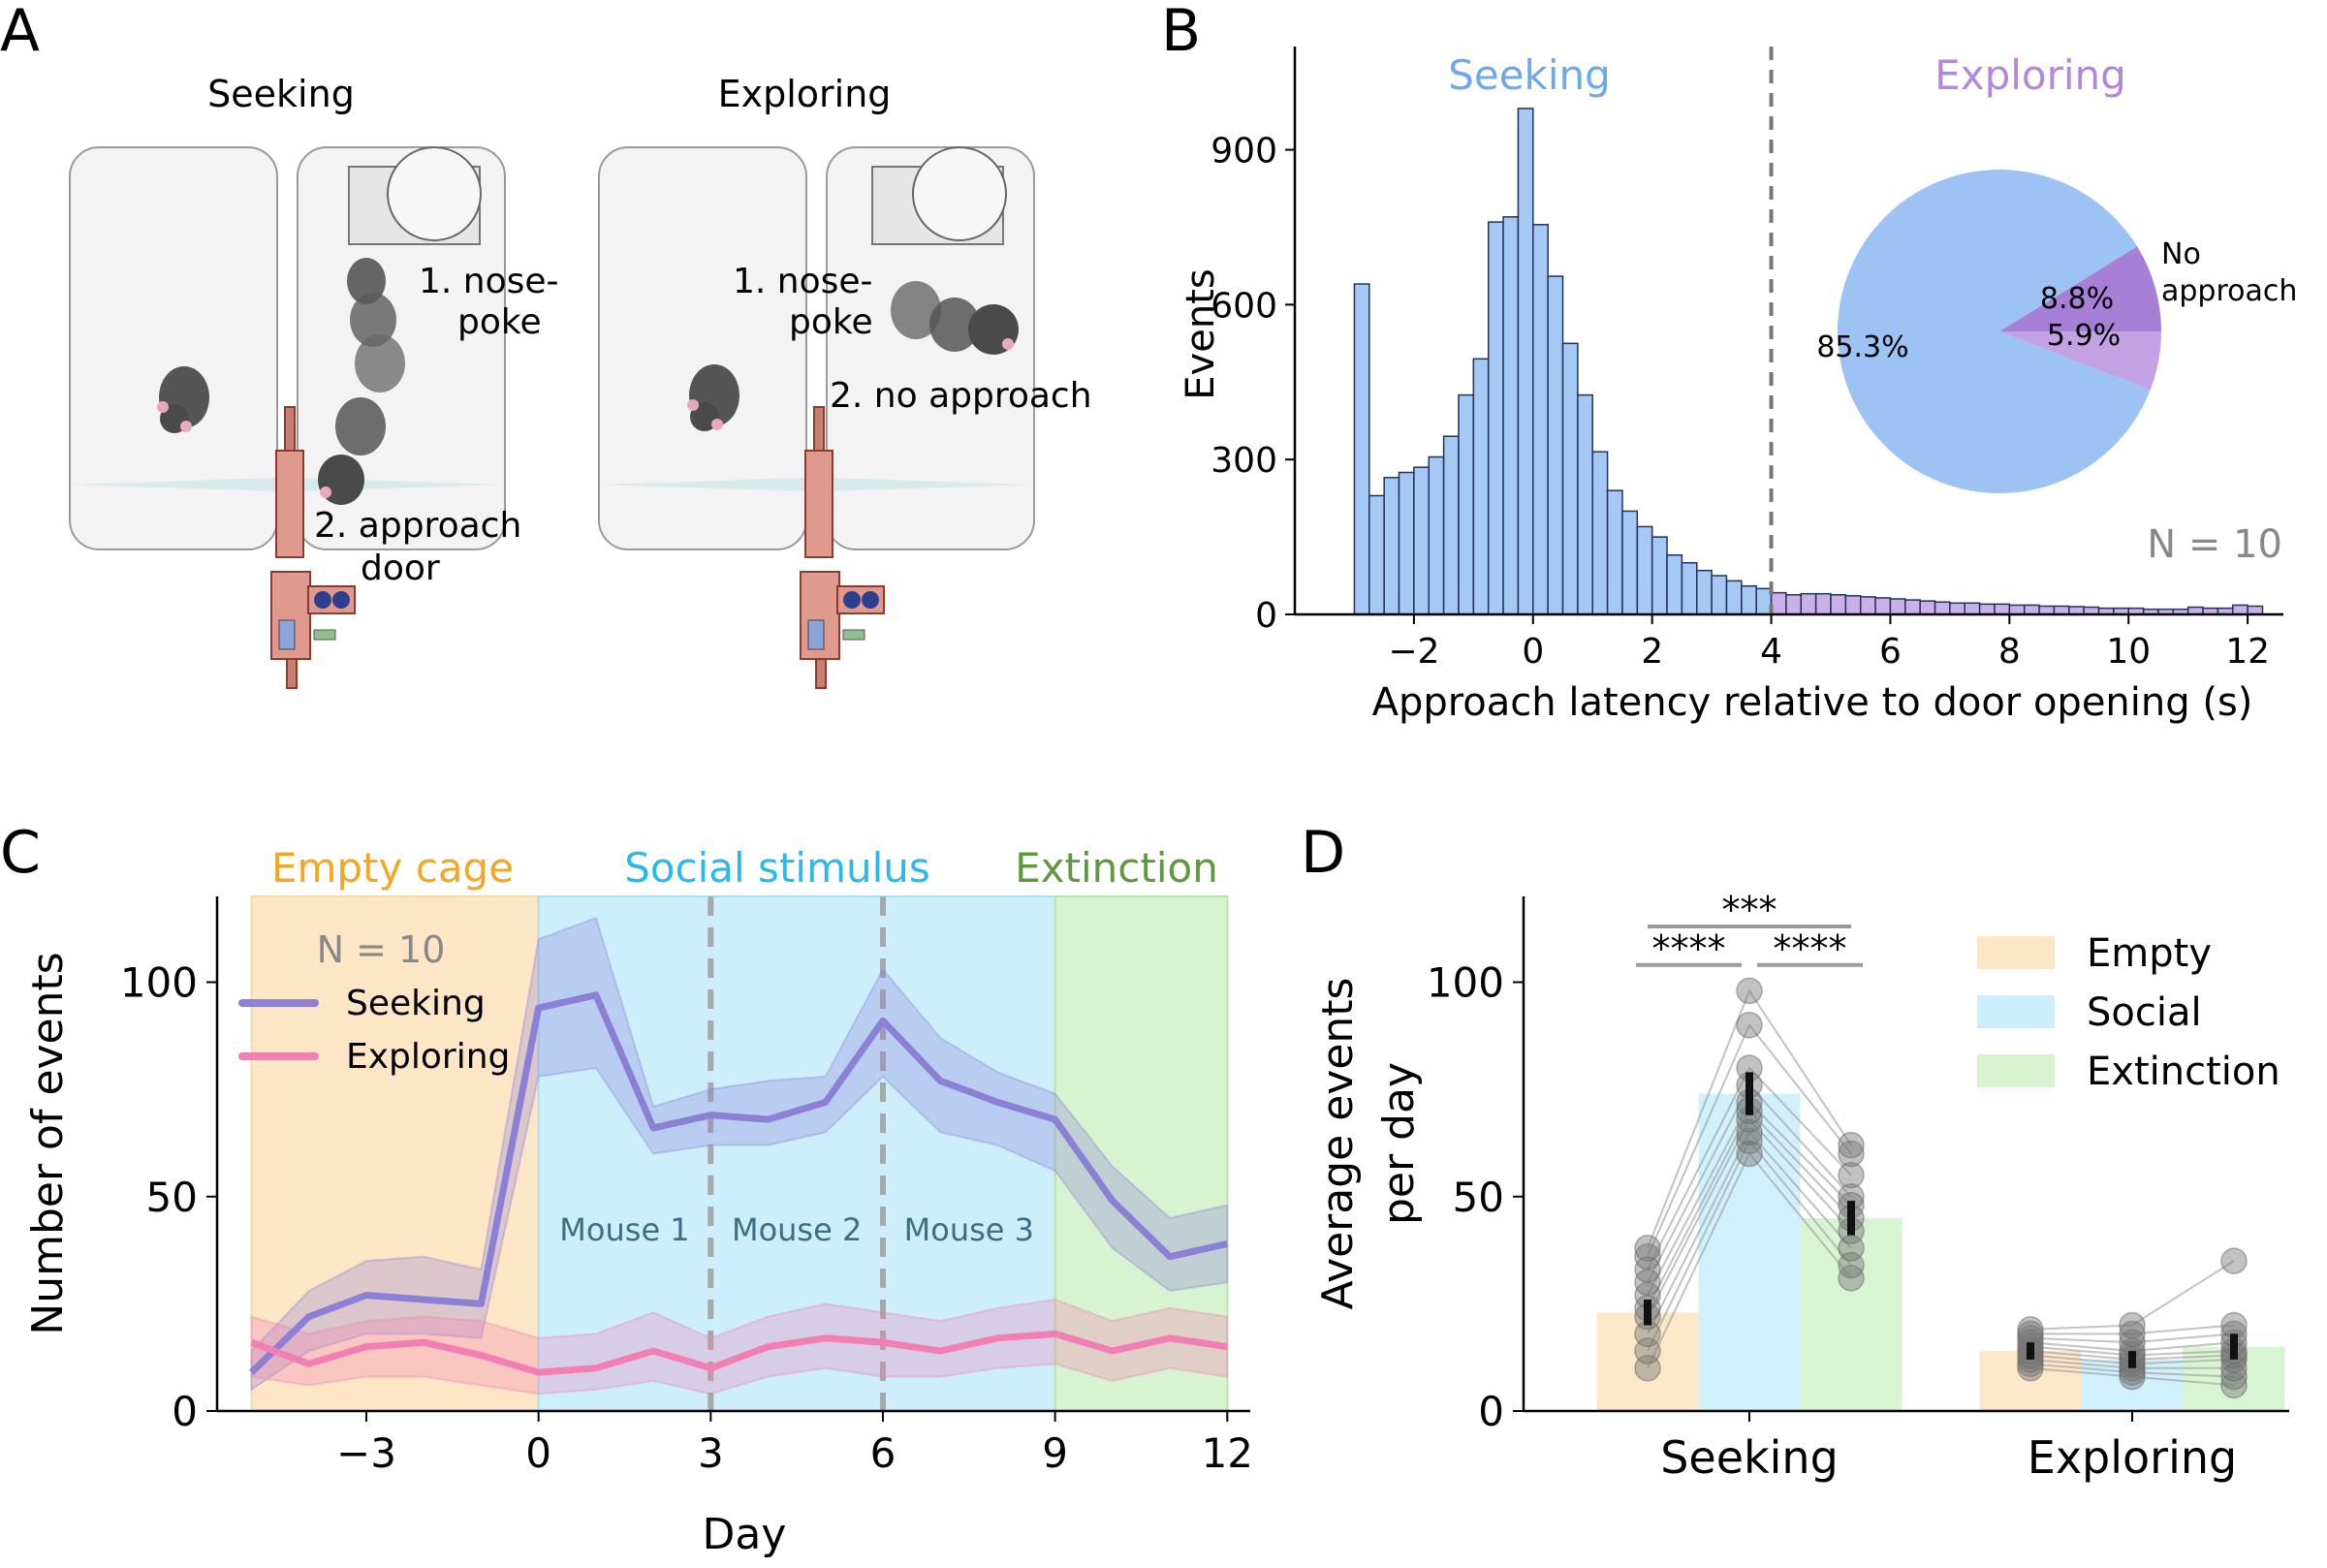 Image resolution: width=2327 pixels, height=1568 pixels. Describe the element at coordinates (1181, 33) in the screenshot. I see `panel-letter-b: B` at that location.